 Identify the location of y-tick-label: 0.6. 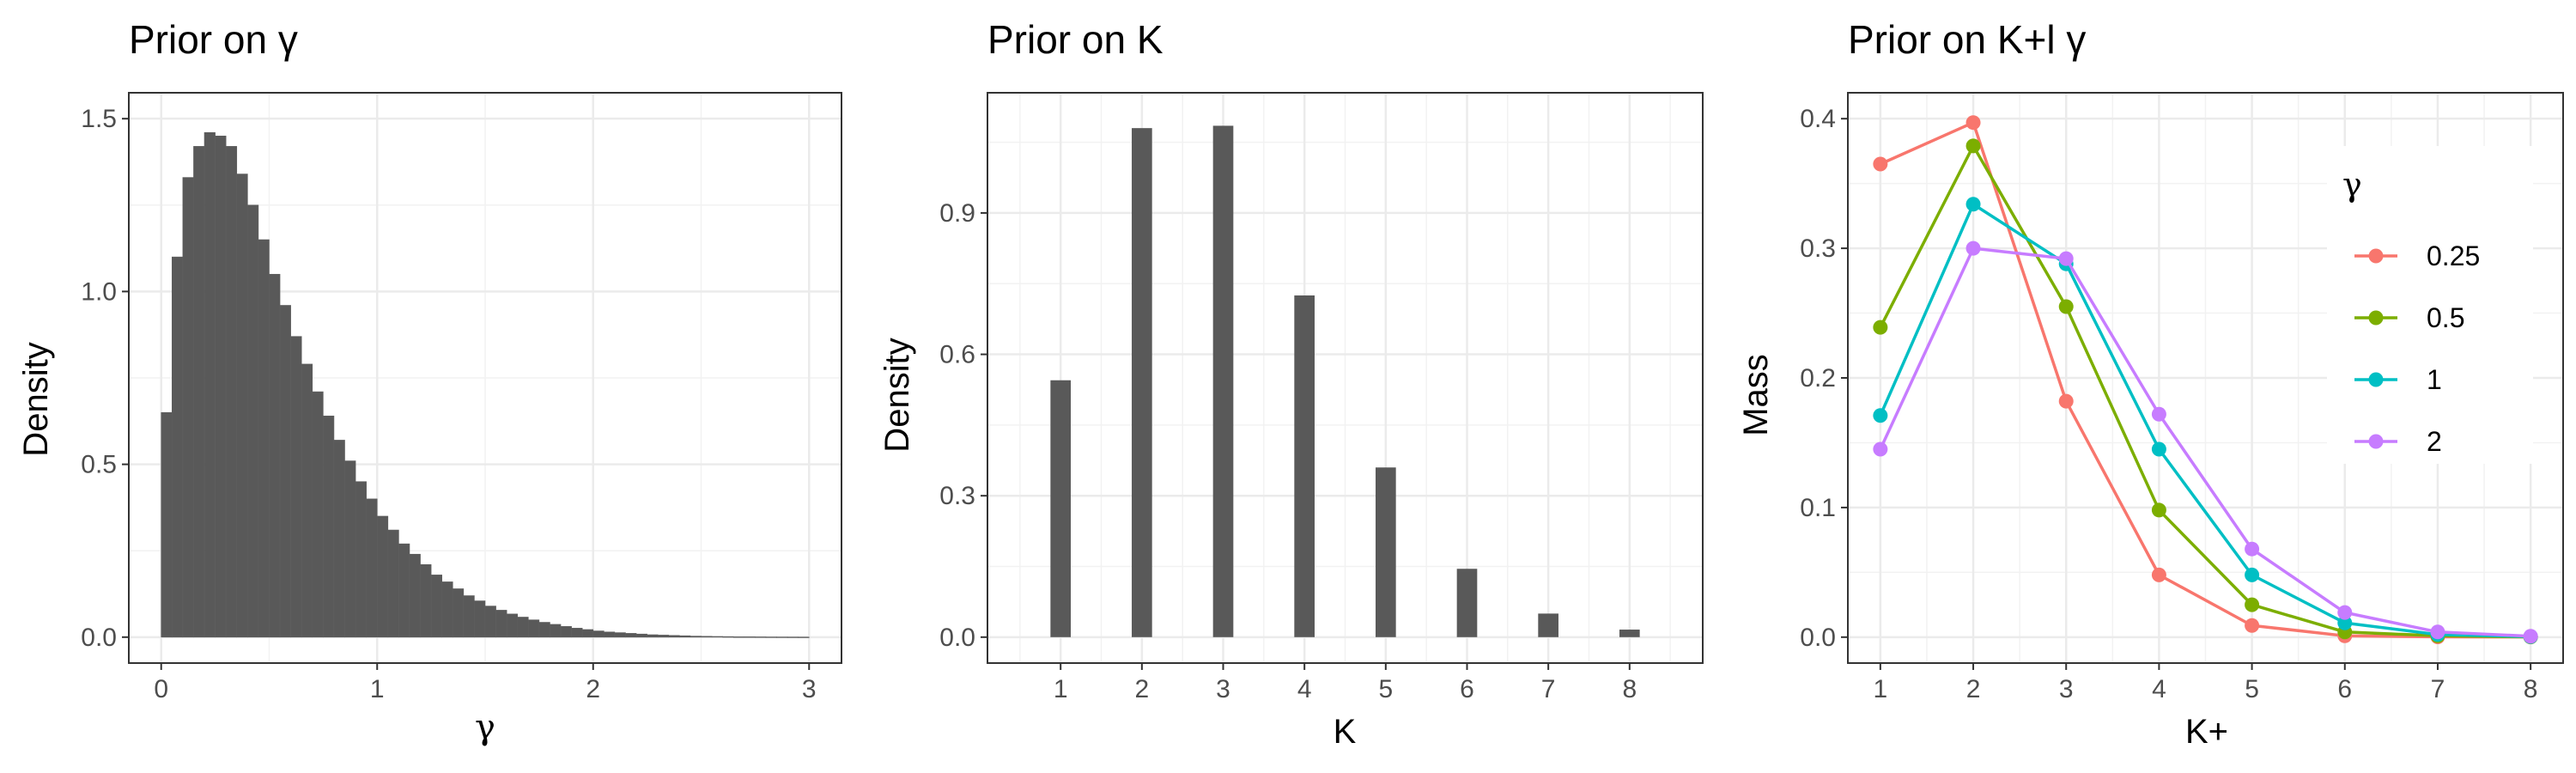
(957, 355).